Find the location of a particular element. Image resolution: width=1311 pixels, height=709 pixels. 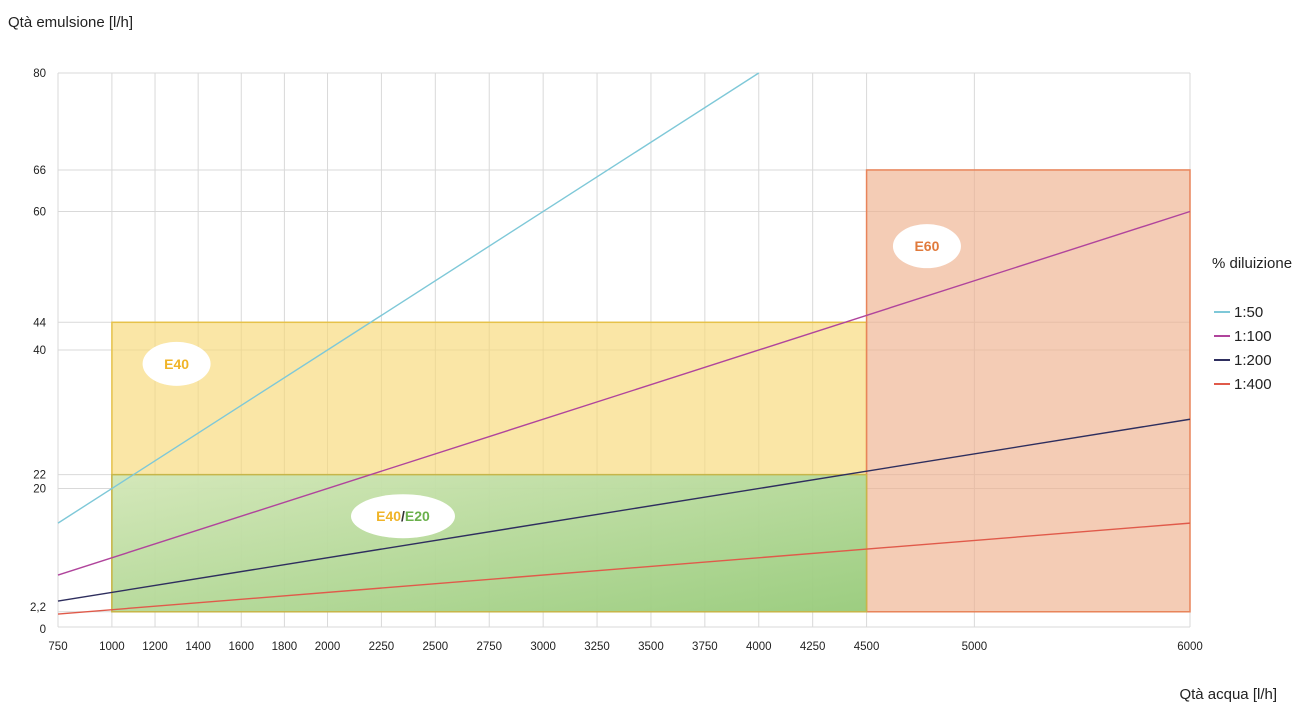

legend-item: 1:200 is located at coordinates (1243, 360).